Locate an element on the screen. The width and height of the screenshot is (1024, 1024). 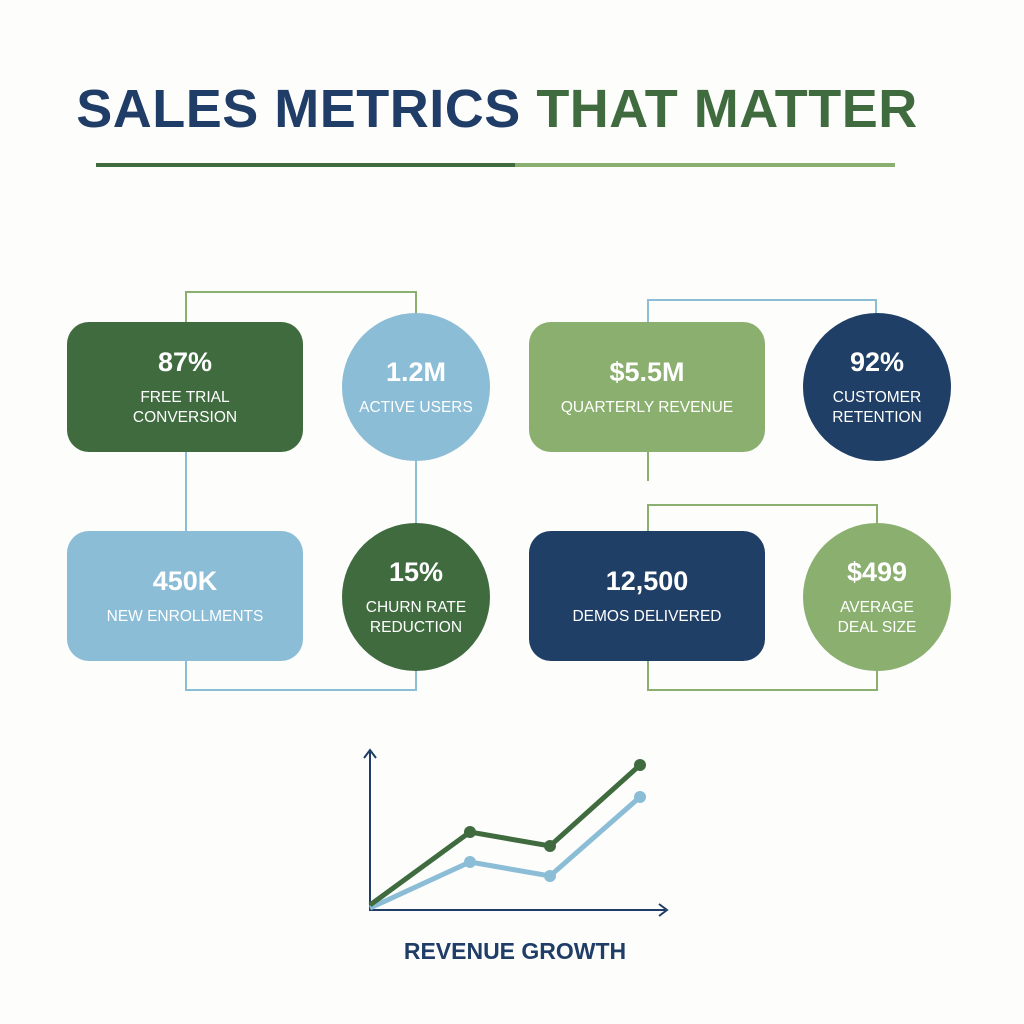
metric-label: AVERAGE DEAL SIZE is located at coordinates (877, 618).